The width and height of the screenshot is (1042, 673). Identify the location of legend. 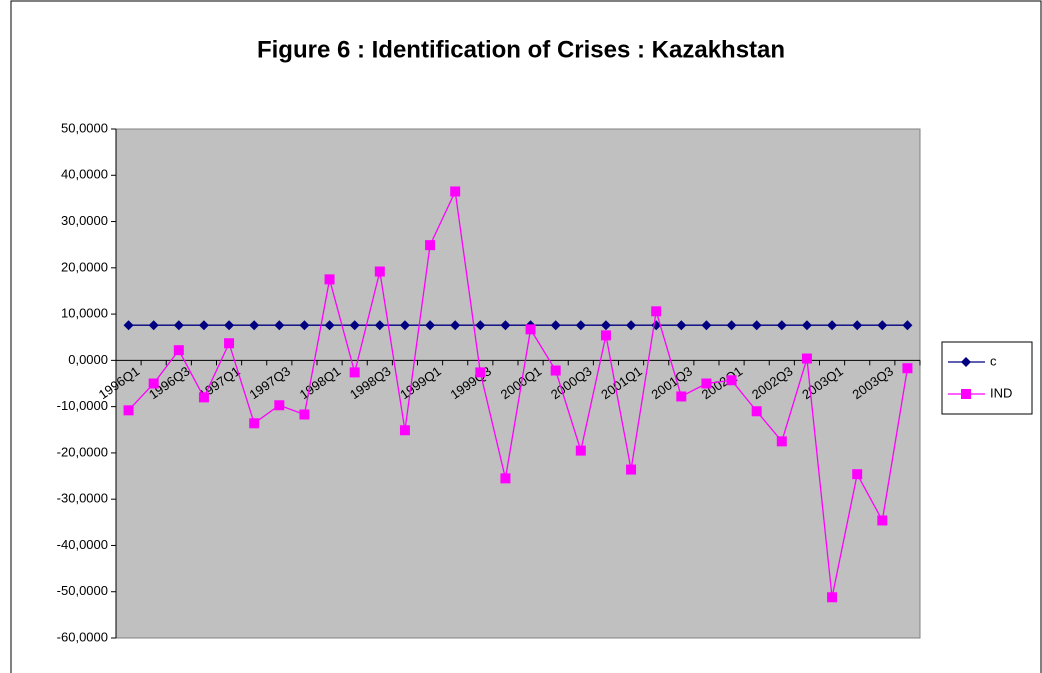
(987, 378).